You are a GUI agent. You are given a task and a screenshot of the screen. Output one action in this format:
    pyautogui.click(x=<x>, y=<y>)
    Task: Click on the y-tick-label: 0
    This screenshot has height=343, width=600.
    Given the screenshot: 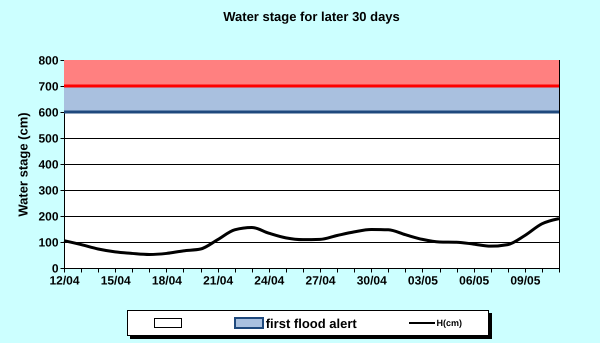 What is the action you would take?
    pyautogui.click(x=55, y=269)
    